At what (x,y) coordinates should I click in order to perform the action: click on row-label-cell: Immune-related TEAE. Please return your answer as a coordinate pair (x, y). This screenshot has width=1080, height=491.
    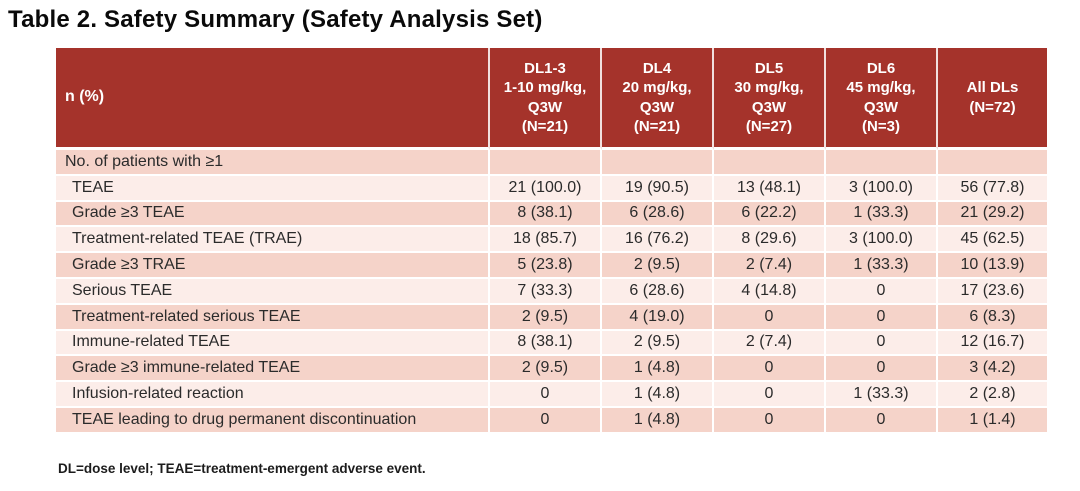
    Looking at the image, I should click on (273, 343).